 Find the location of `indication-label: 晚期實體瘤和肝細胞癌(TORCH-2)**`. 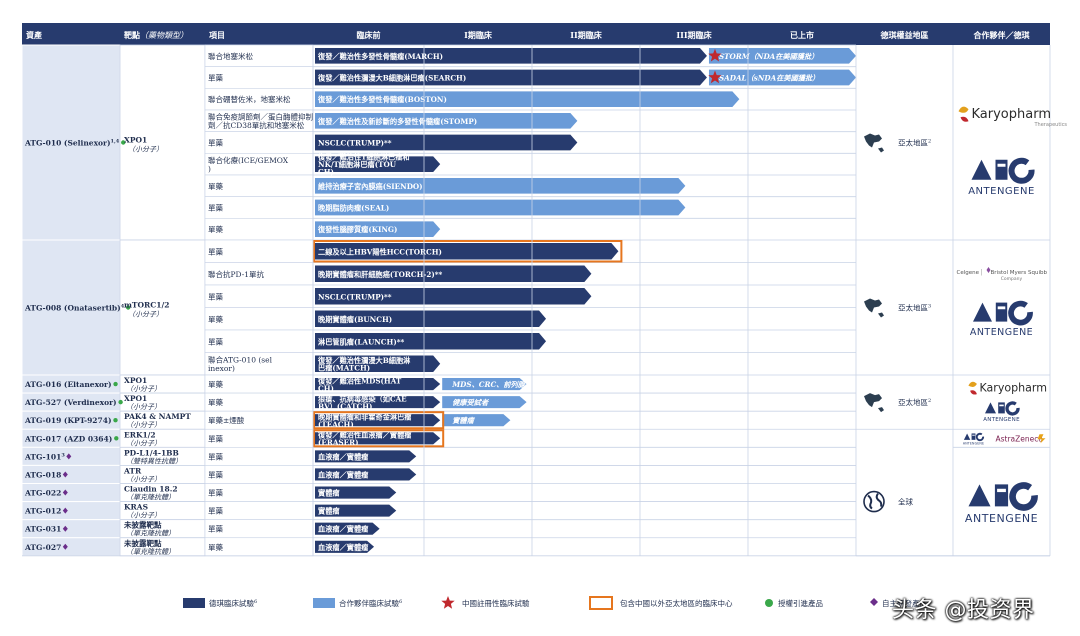

indication-label: 晚期實體瘤和肝細胞癌(TORCH-2)** is located at coordinates (380, 274).